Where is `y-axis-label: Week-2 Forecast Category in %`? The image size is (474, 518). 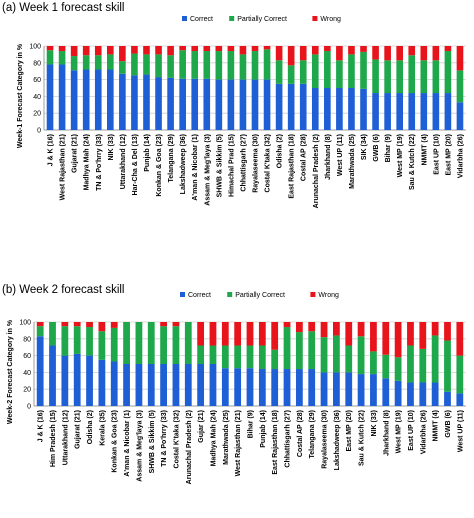
y-axis-label: Week-2 Forecast Category in % is located at coordinates (10, 371).